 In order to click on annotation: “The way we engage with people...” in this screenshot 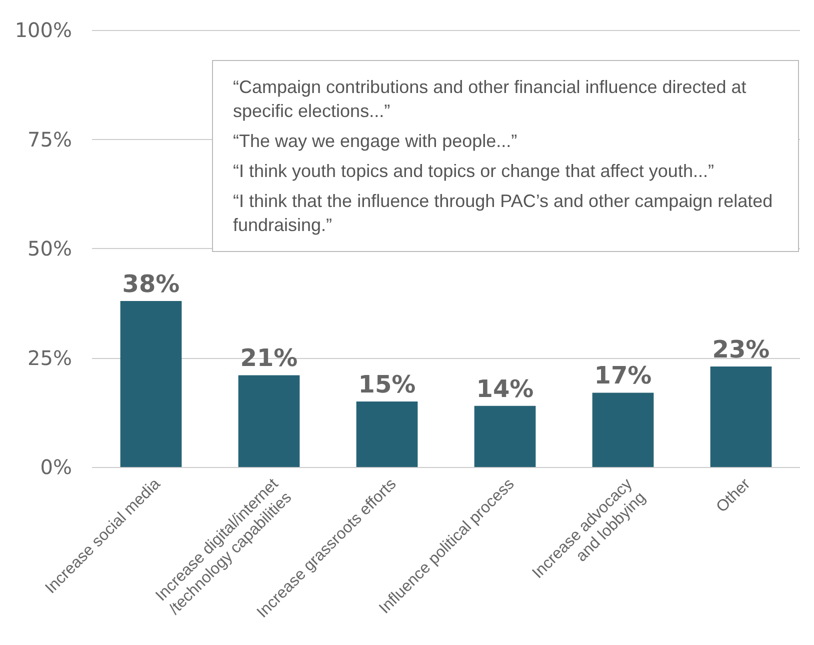, I will do `click(375, 141)`.